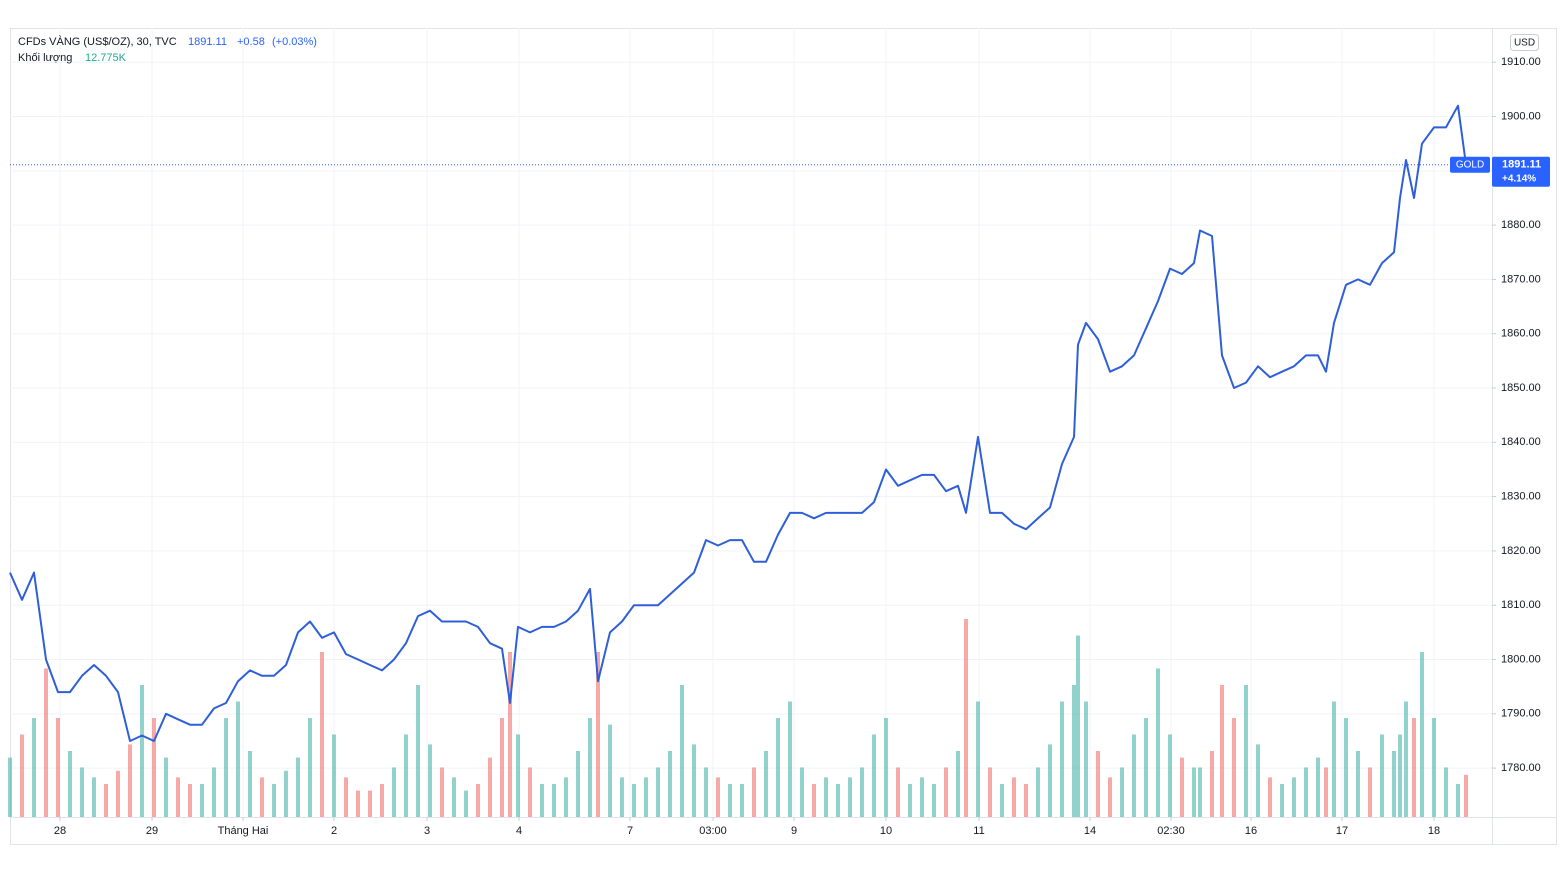 The height and width of the screenshot is (885, 1566). I want to click on y-tick-label: 1850.00, so click(1521, 388).